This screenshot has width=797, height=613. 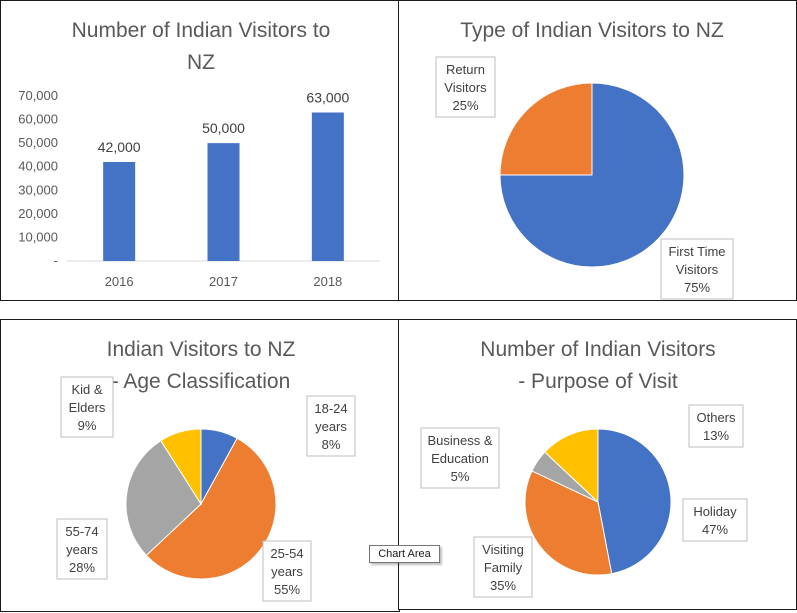 I want to click on pie-slice-percent: 35%, so click(x=503, y=585).